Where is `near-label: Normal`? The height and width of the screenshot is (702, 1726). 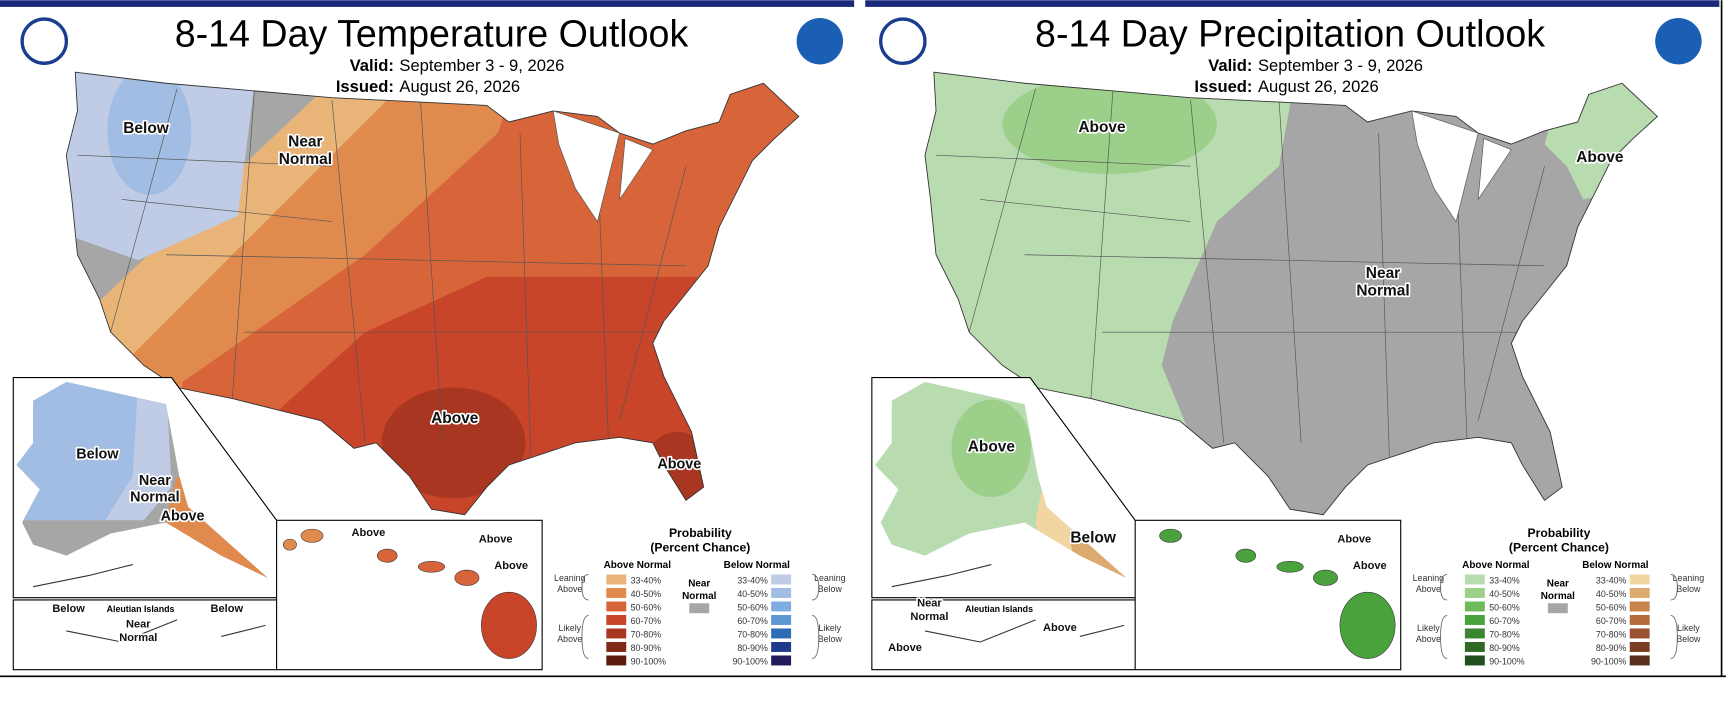
near-label: Normal is located at coordinates (1558, 596).